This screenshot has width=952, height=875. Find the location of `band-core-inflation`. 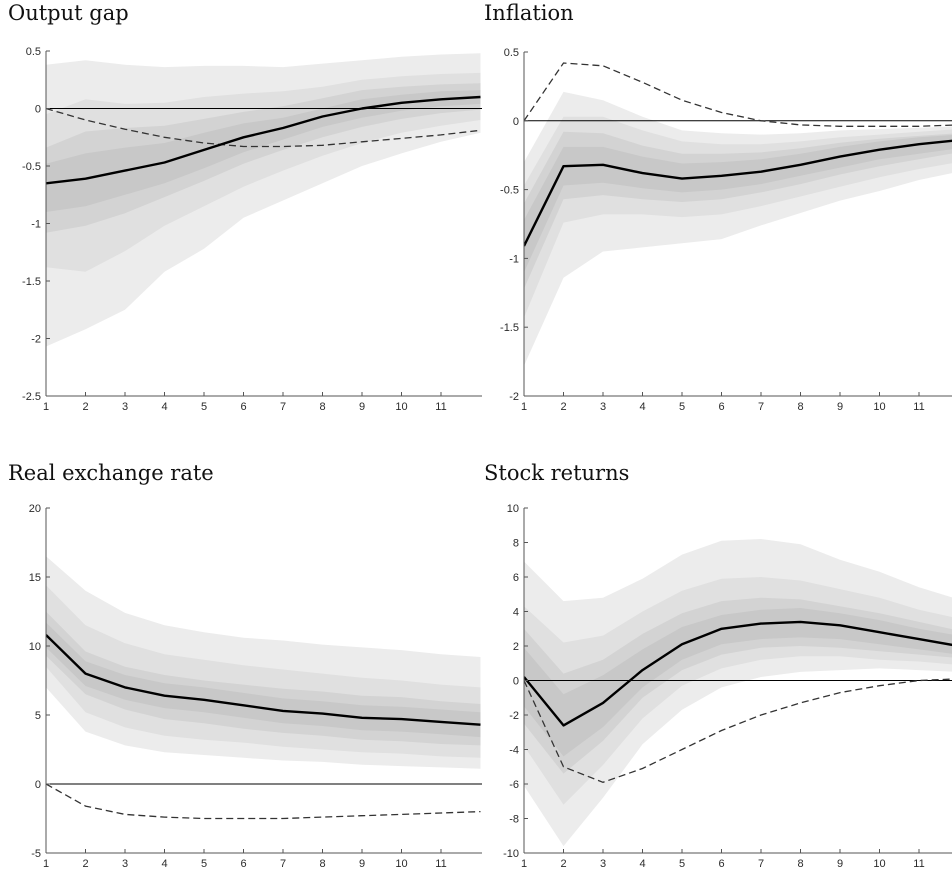

band-core-inflation is located at coordinates (738, 204).